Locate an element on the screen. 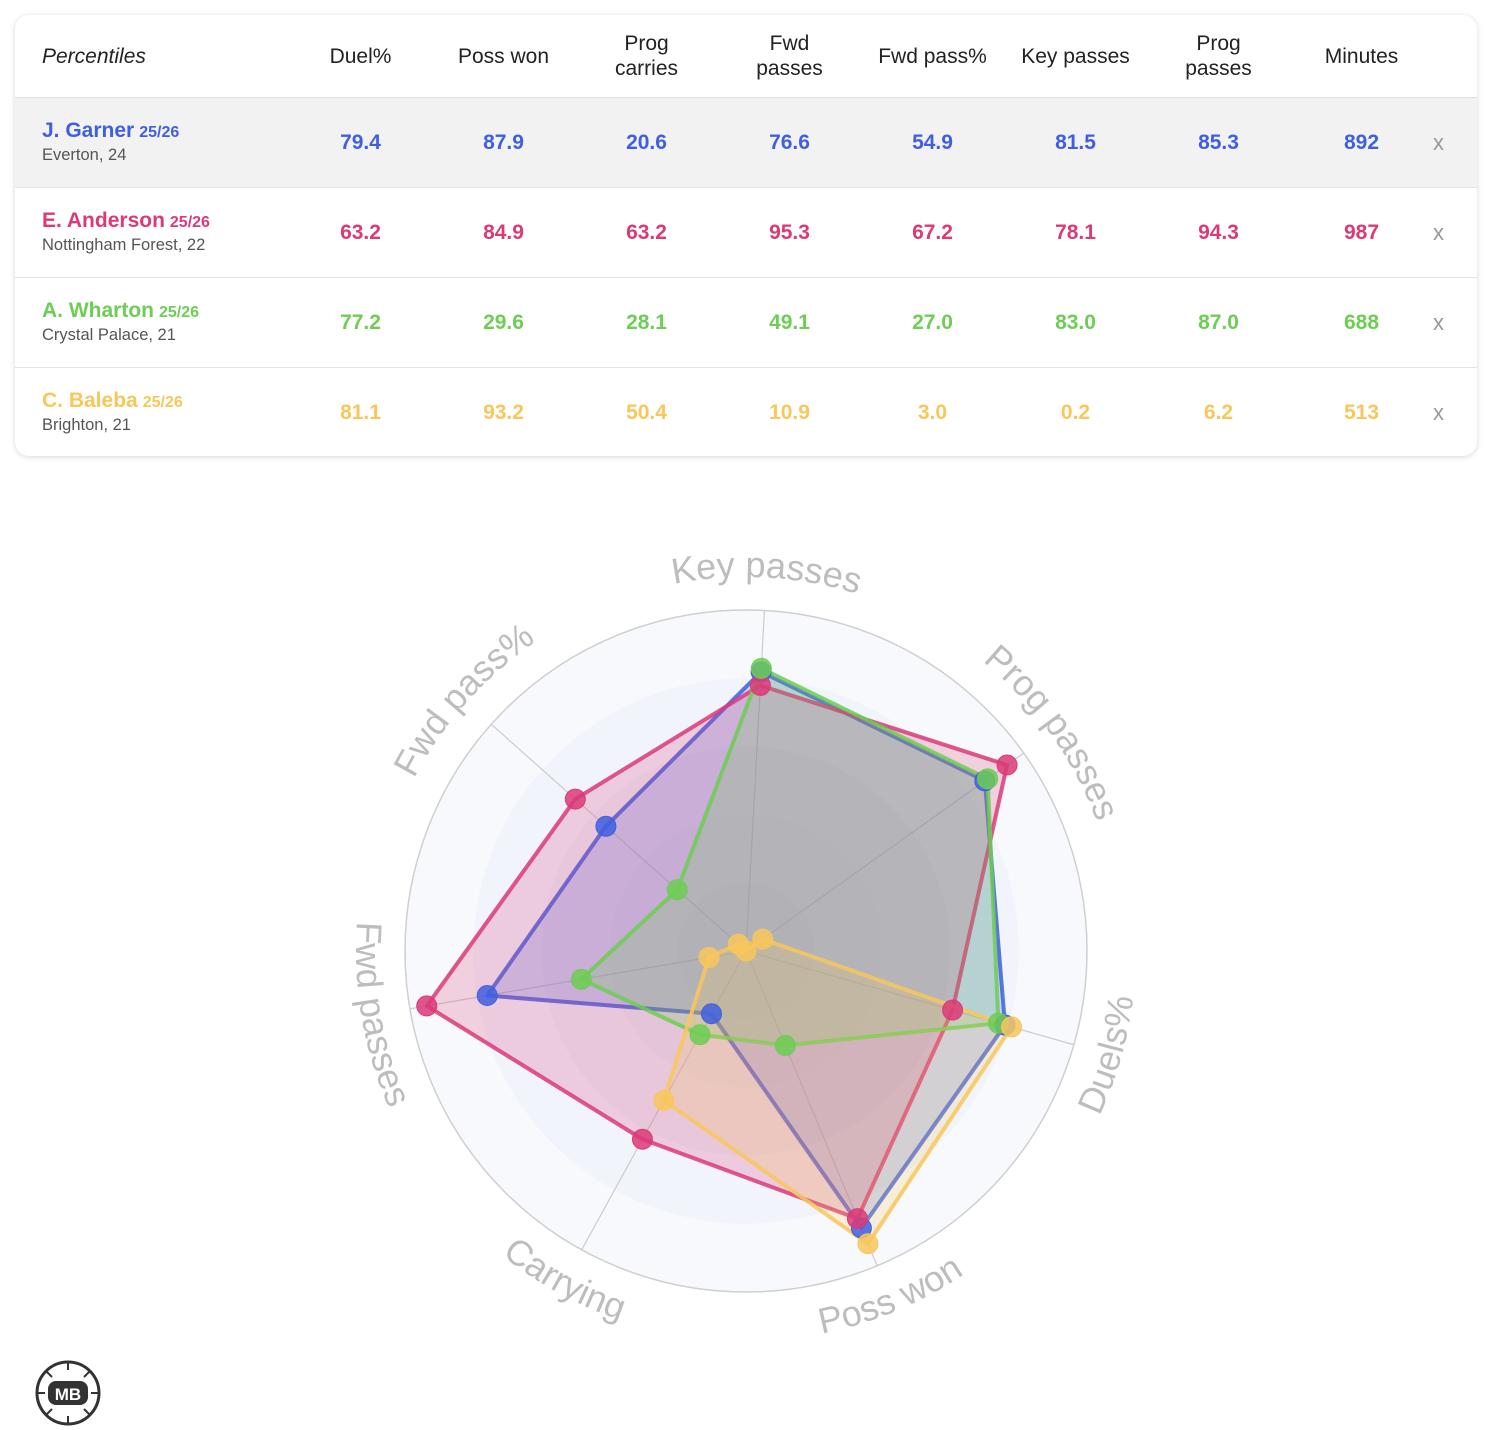 This screenshot has height=1430, width=1493. stat-value: 87.9 is located at coordinates (503, 142).